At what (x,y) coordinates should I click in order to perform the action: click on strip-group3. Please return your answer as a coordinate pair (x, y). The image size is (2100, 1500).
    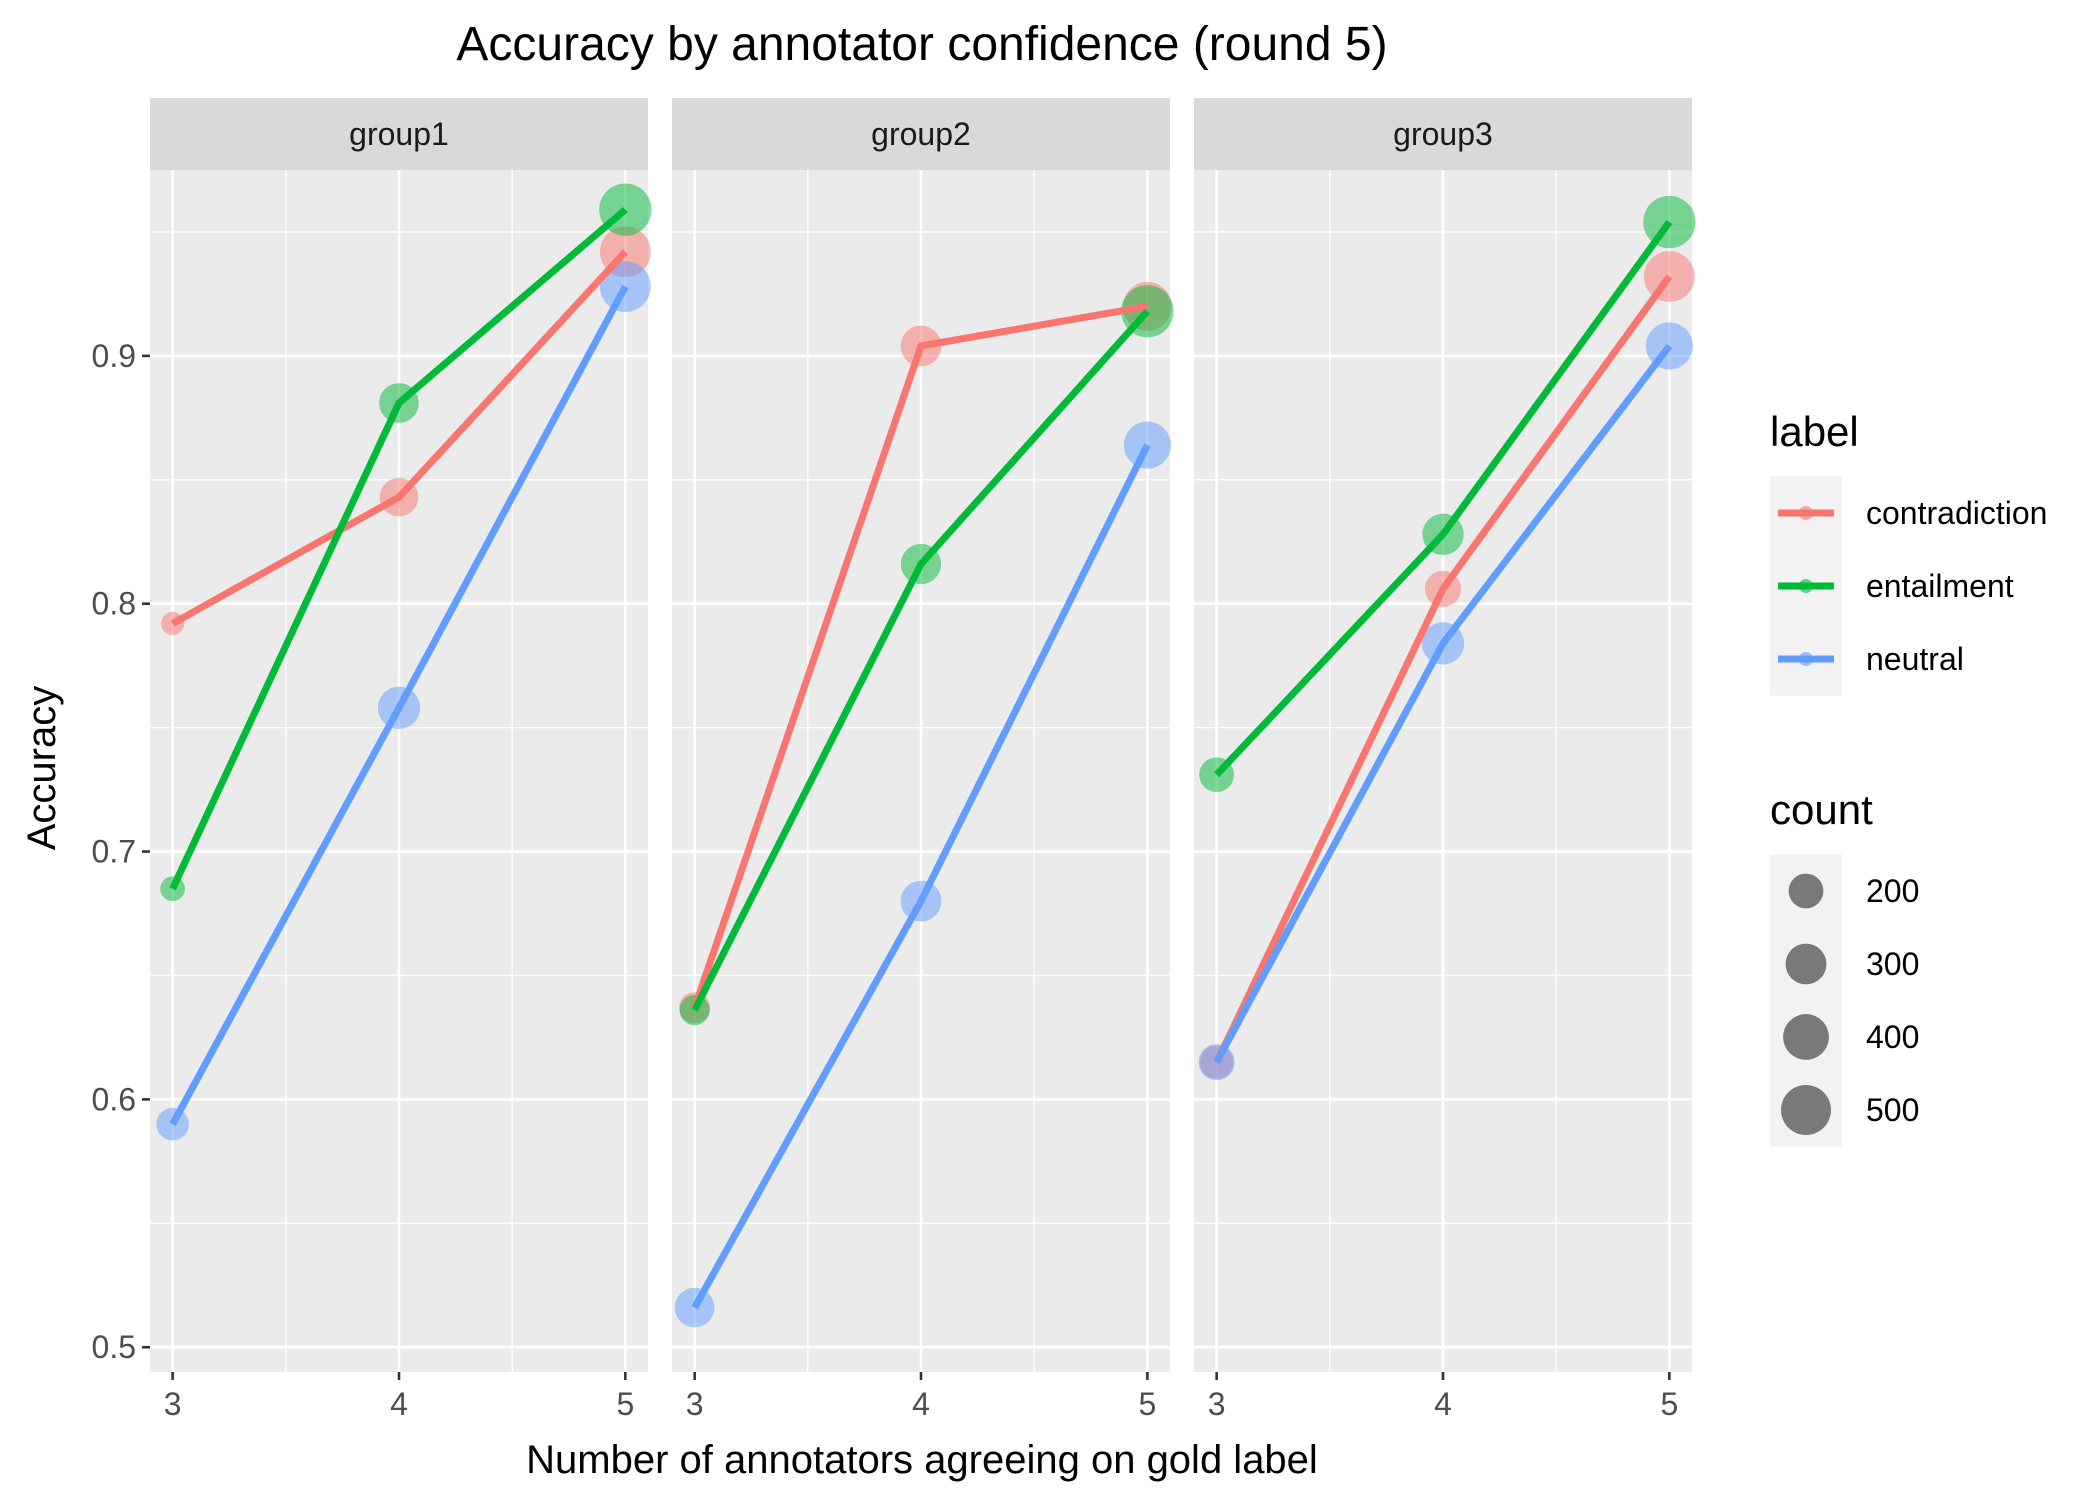
    Looking at the image, I should click on (1443, 134).